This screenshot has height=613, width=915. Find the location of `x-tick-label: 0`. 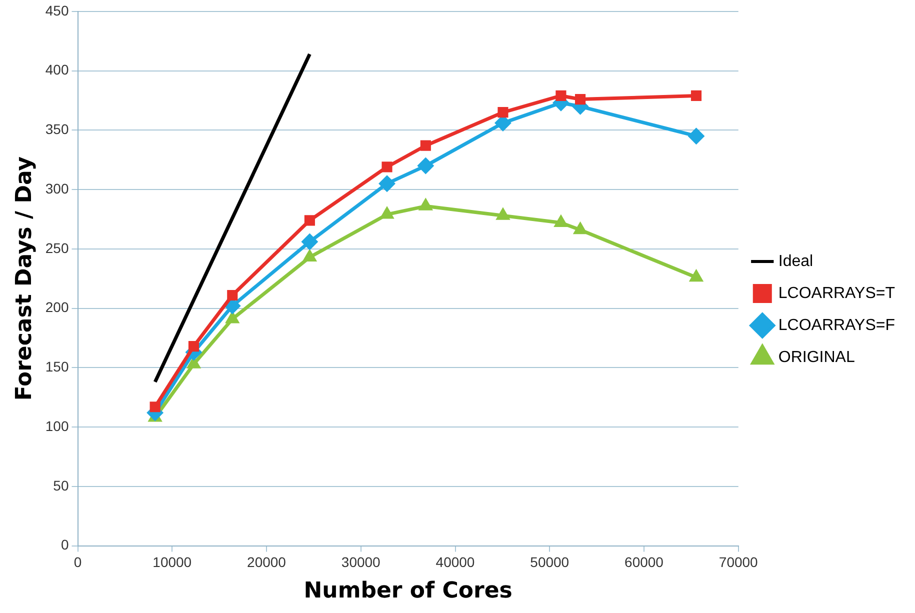

x-tick-label: 0 is located at coordinates (78, 562).